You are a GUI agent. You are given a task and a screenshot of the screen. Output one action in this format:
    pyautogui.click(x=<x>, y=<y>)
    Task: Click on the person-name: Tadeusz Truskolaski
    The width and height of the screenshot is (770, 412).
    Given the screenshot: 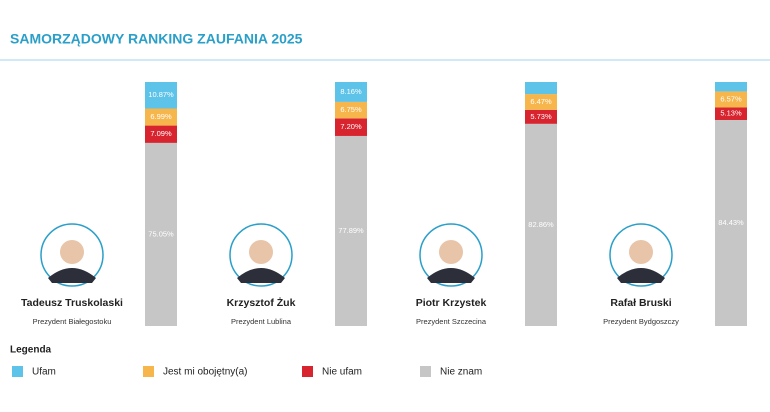 What is the action you would take?
    pyautogui.click(x=72, y=303)
    